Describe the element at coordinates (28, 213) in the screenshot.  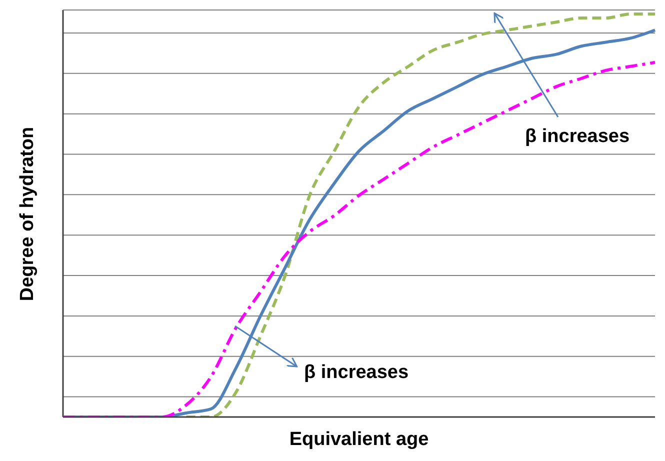
I see `y-axis-title: Degree of hydraton` at that location.